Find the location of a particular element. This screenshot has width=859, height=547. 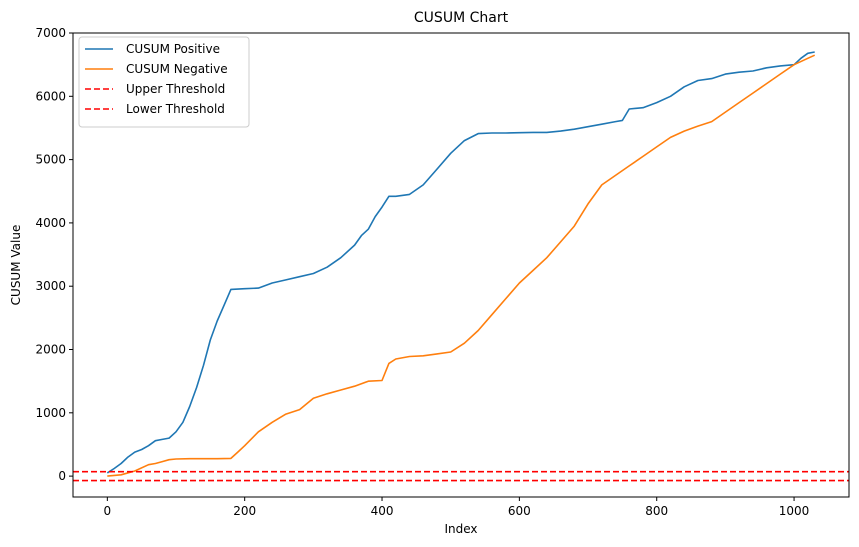

legend-label: Lower Threshold is located at coordinates (175, 109).